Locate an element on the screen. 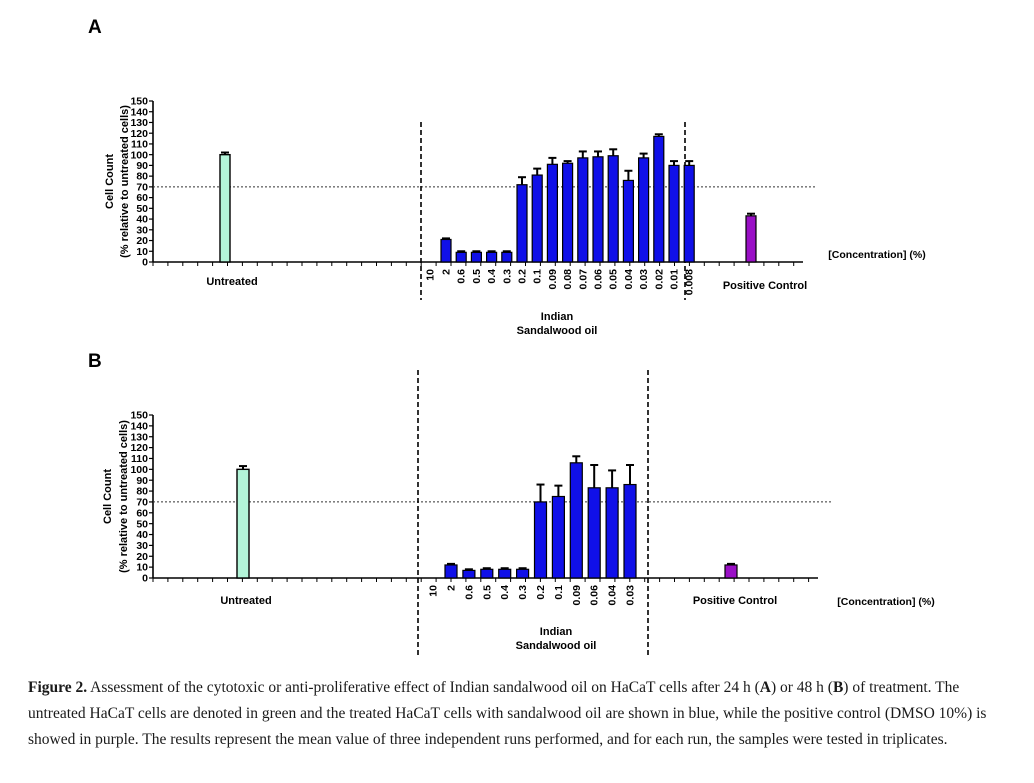 This screenshot has width=1034, height=783. x-tick-label: 0.03 is located at coordinates (644, 279).